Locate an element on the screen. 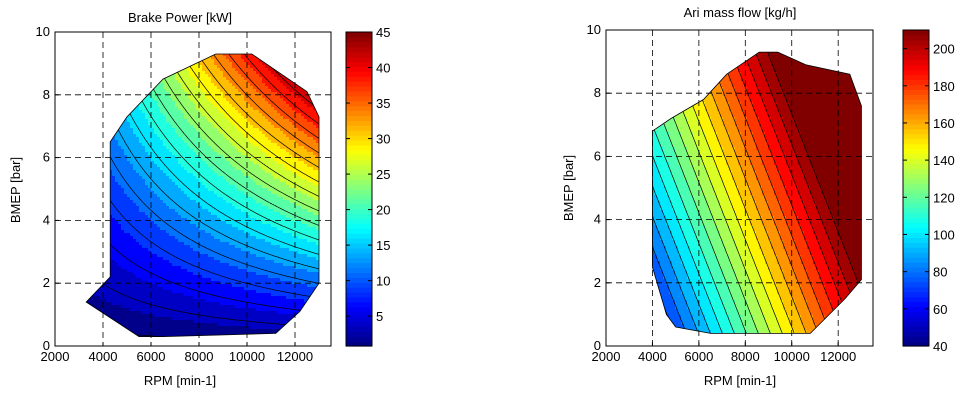 The image size is (966, 395). y-axis-label: BMEP [bar] is located at coordinates (568, 188).